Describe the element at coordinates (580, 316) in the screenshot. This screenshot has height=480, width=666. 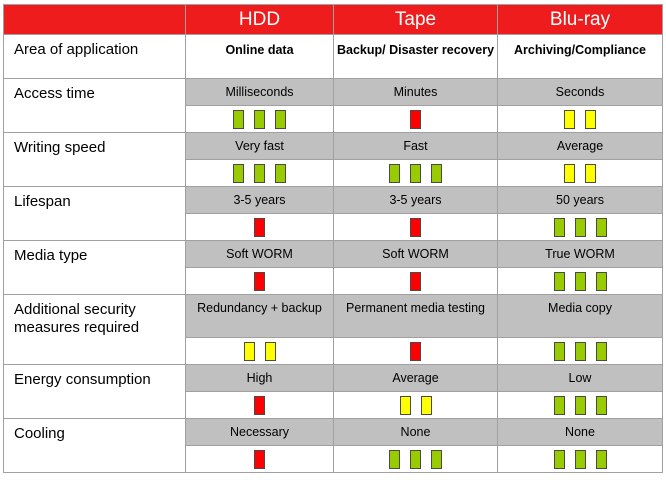
I see `value-bluray: Media copy` at that location.